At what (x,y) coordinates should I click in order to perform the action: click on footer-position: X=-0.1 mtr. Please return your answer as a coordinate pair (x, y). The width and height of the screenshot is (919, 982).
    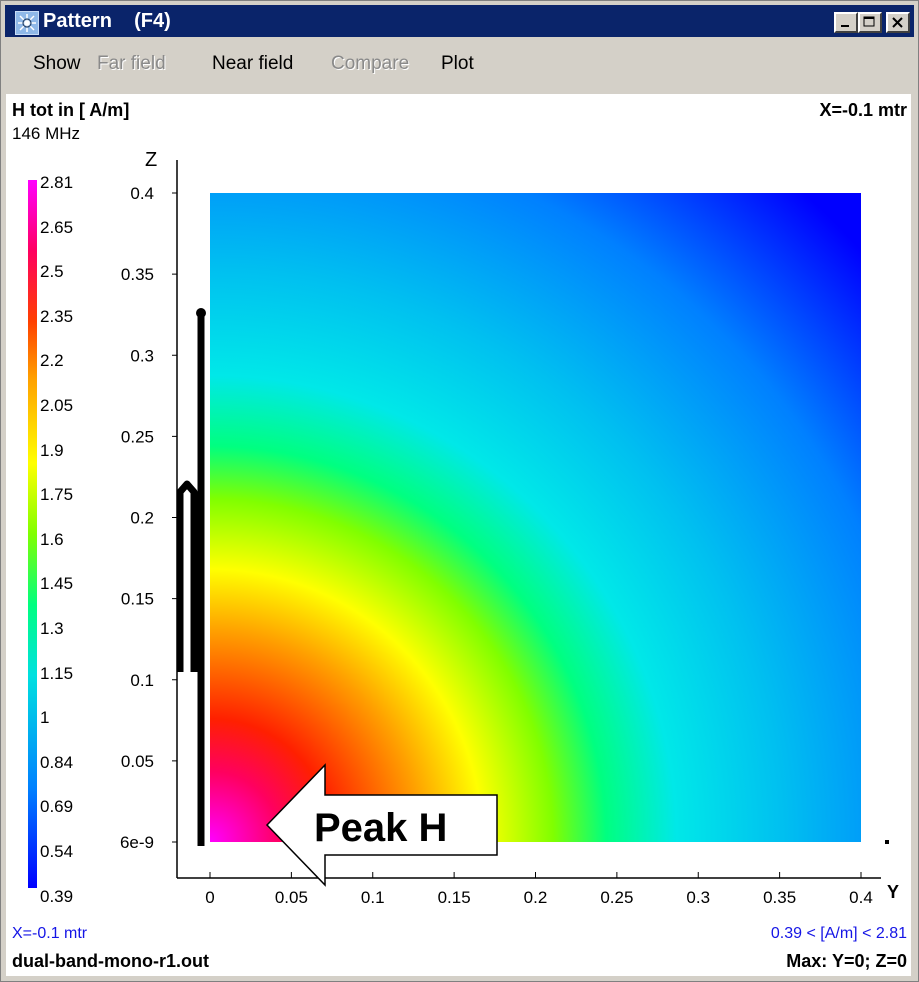
    Looking at the image, I should click on (50, 933).